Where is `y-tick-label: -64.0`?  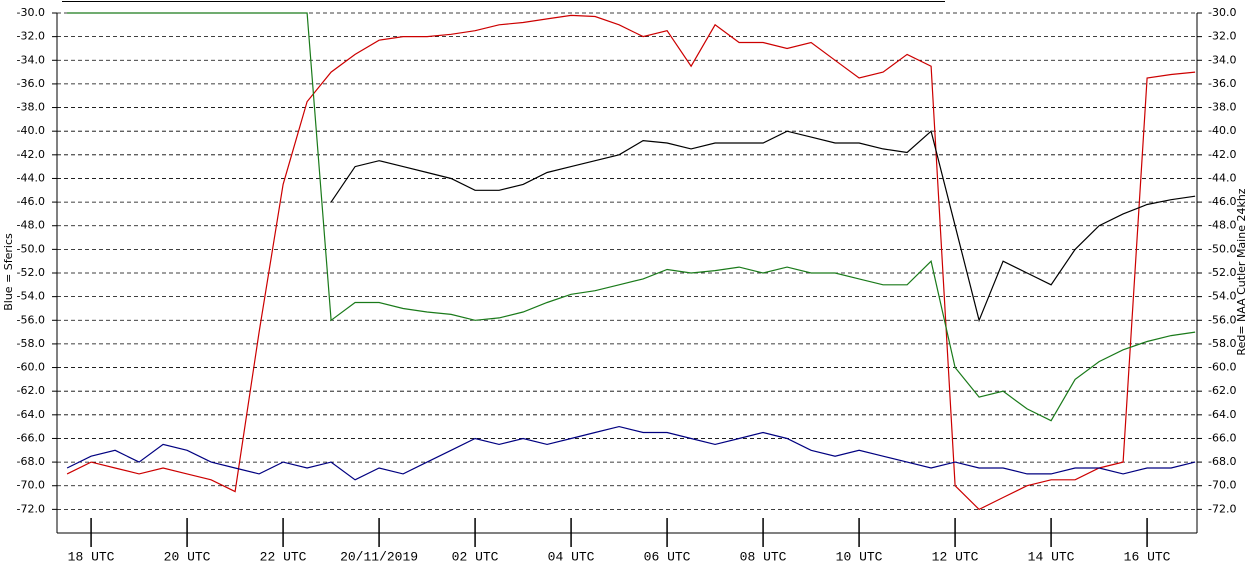 y-tick-label: -64.0 is located at coordinates (31, 414).